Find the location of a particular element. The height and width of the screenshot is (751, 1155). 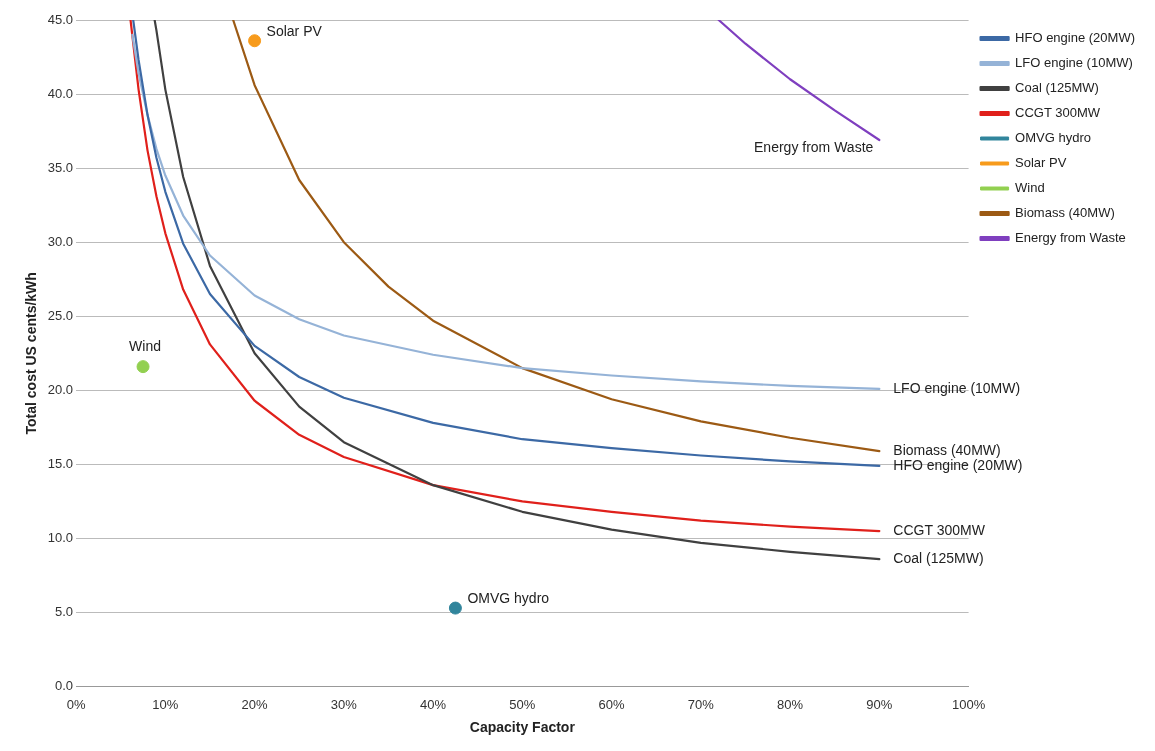

text: OMVG hydro is located at coordinates (508, 597).